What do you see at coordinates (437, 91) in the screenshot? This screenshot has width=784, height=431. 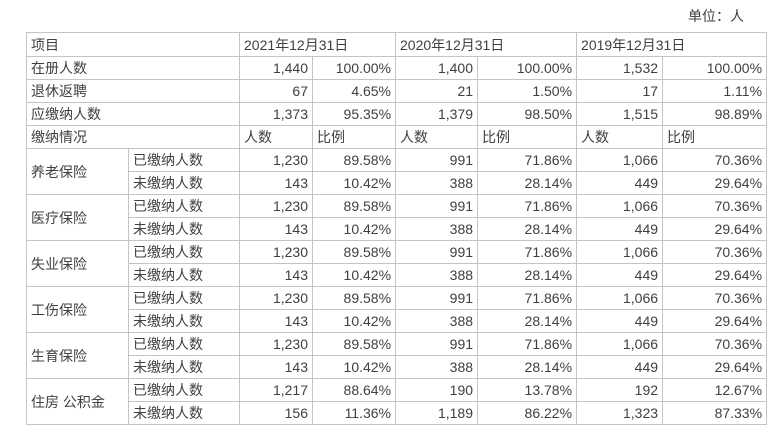 I see `count-cell: 21` at bounding box center [437, 91].